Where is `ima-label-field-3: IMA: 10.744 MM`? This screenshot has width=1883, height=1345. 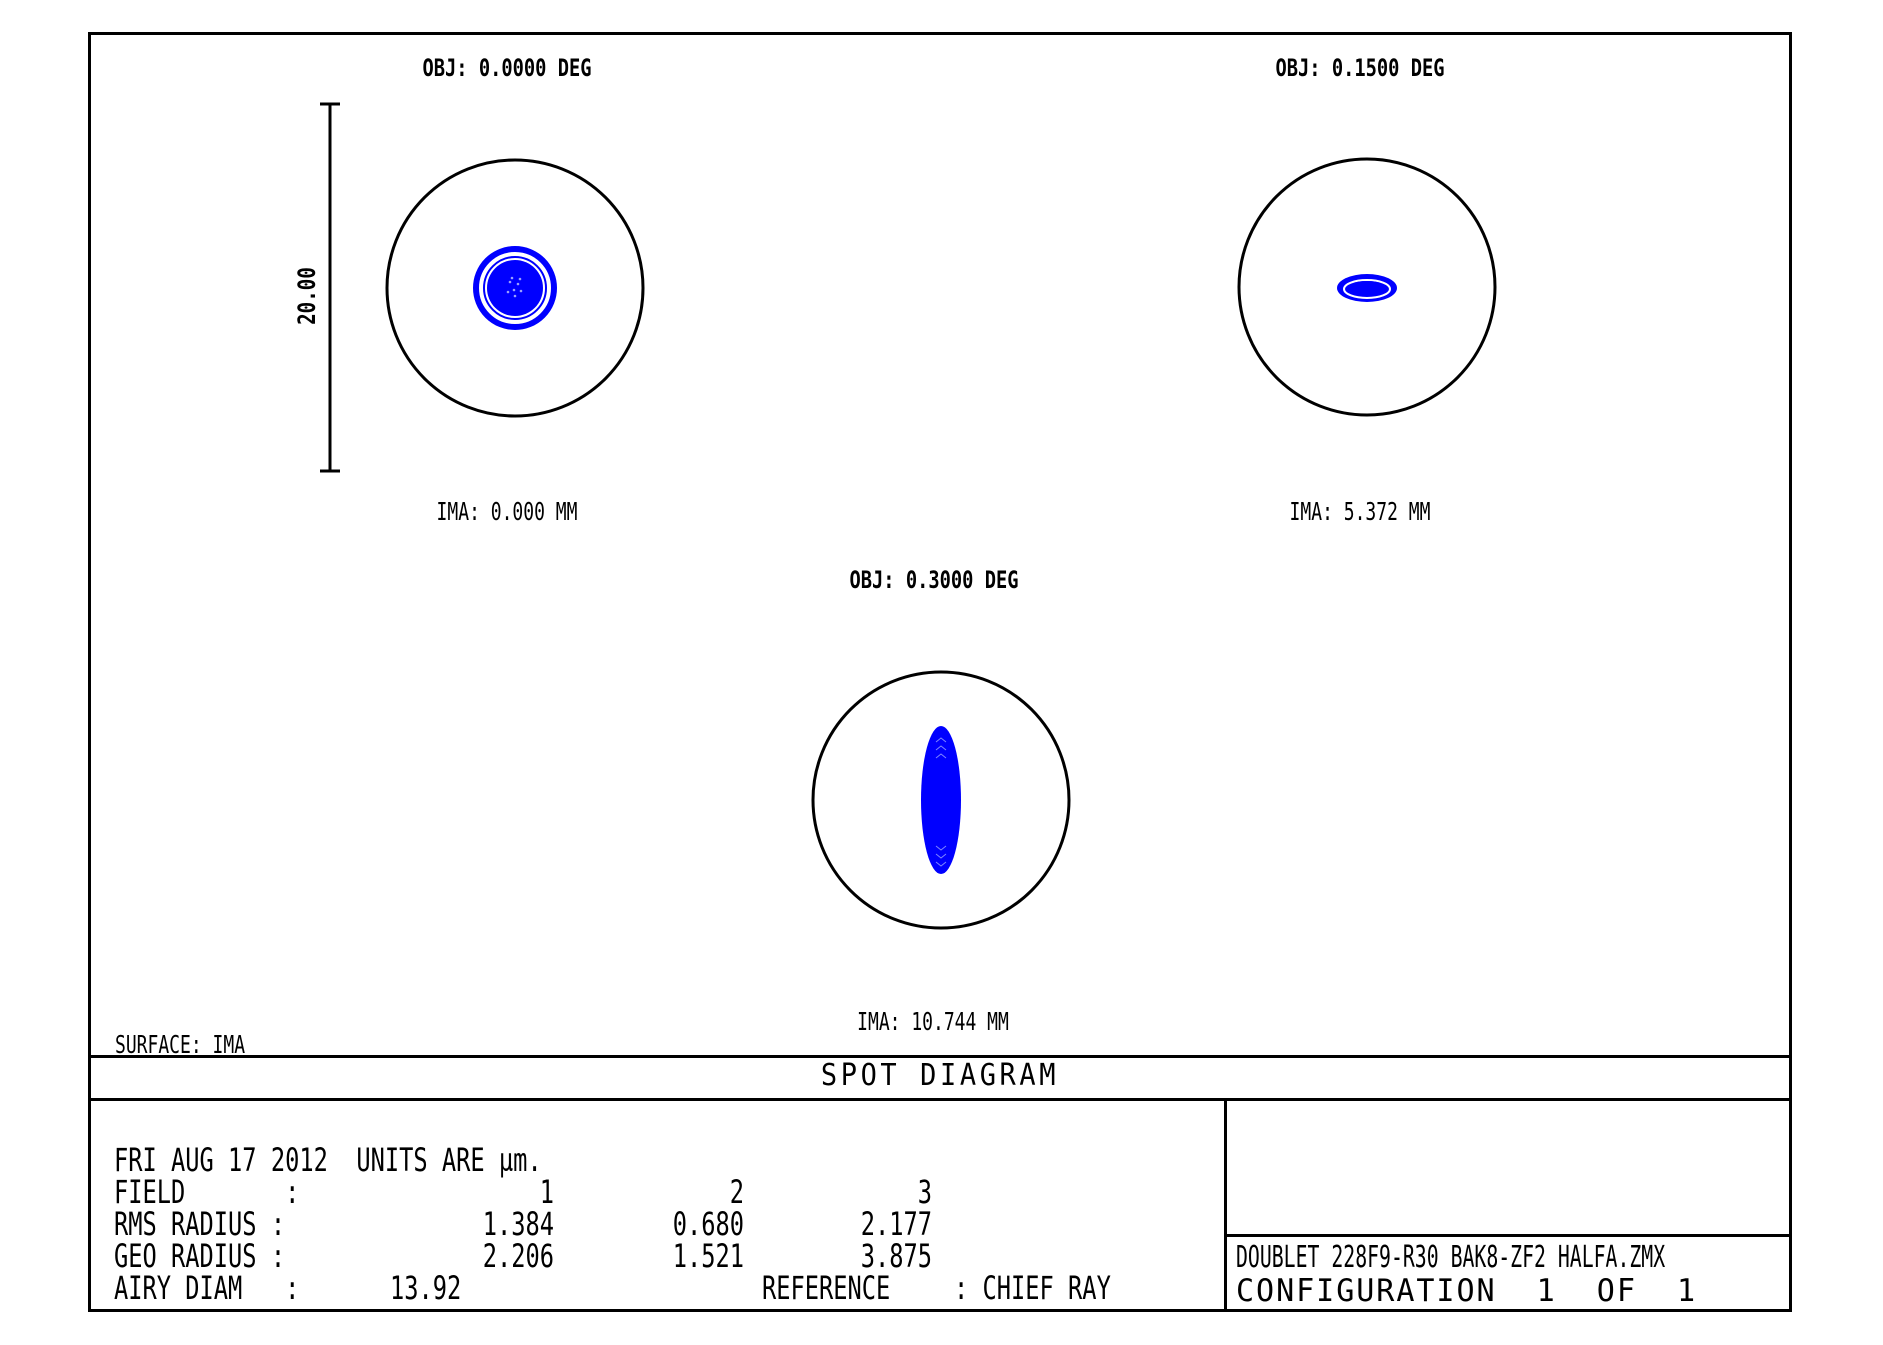
ima-label-field-3: IMA: 10.744 MM is located at coordinates (933, 1021).